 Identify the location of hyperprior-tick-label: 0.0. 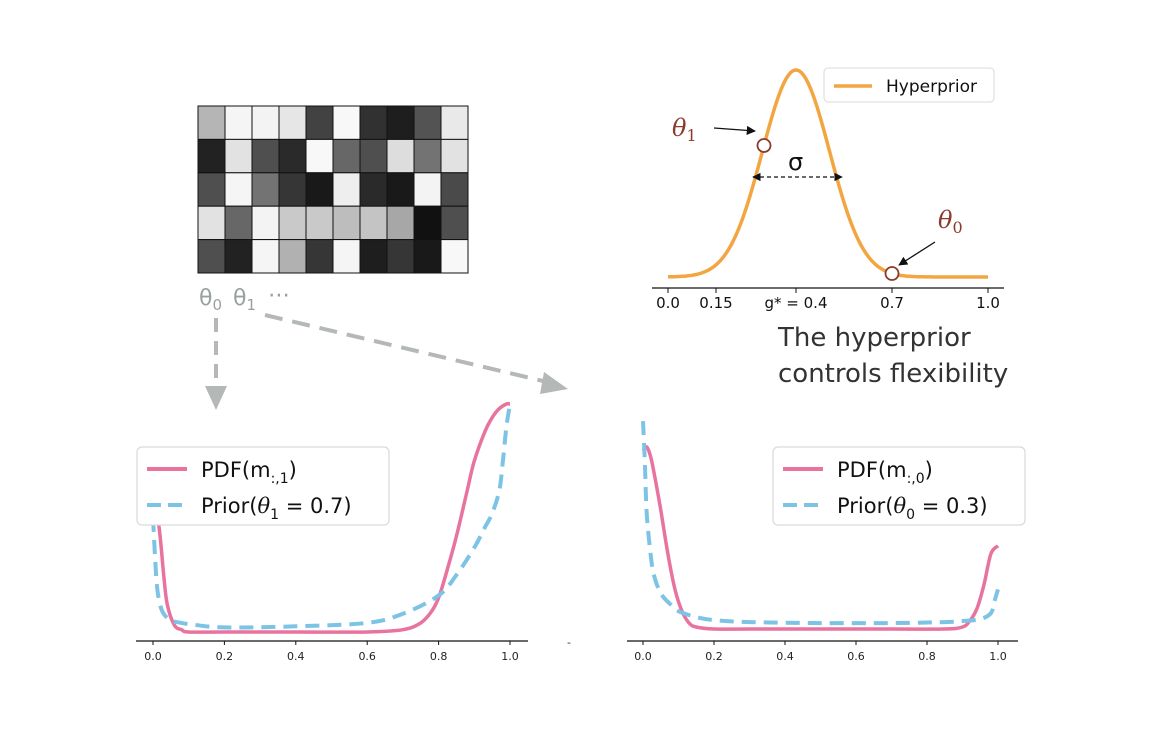
(668, 303).